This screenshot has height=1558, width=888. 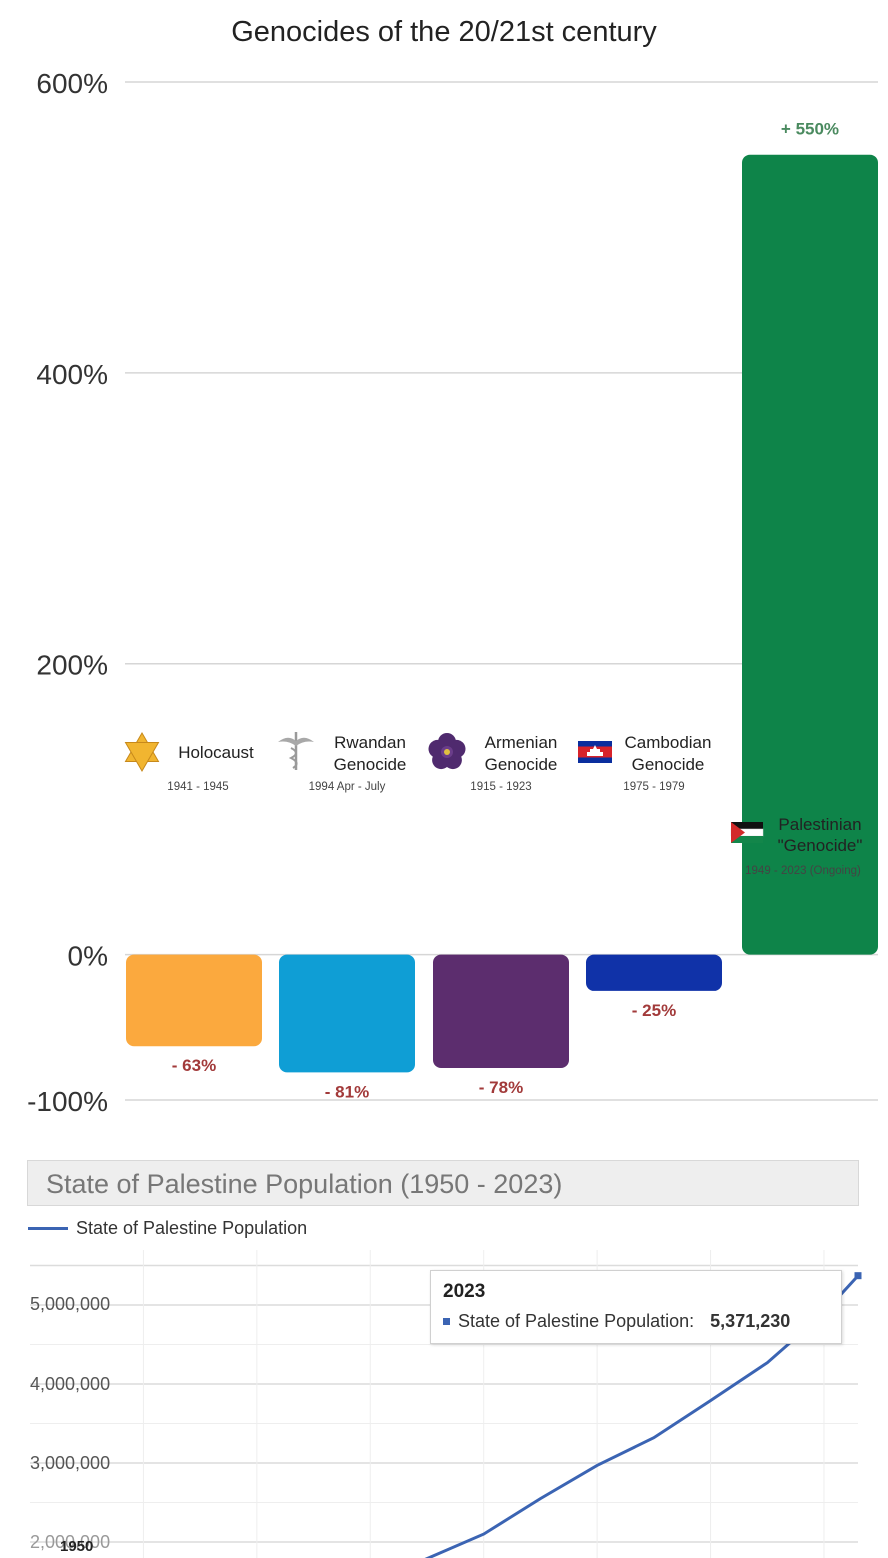 I want to click on forget-me-not-flower-icon, so click(x=447, y=751).